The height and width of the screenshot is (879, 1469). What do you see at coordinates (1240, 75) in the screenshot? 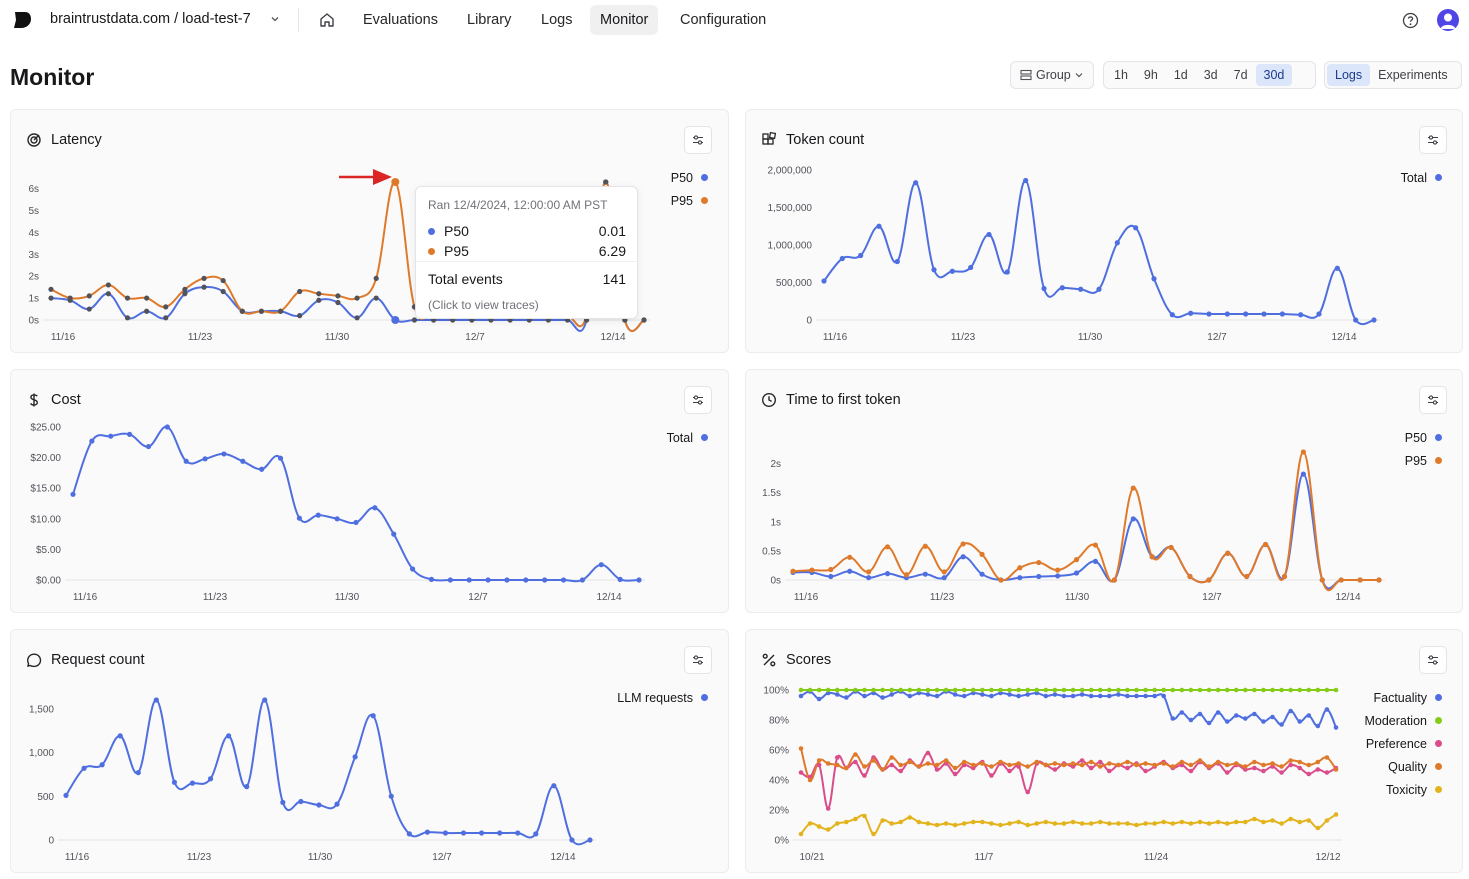
I see `range-7d: 7d` at bounding box center [1240, 75].